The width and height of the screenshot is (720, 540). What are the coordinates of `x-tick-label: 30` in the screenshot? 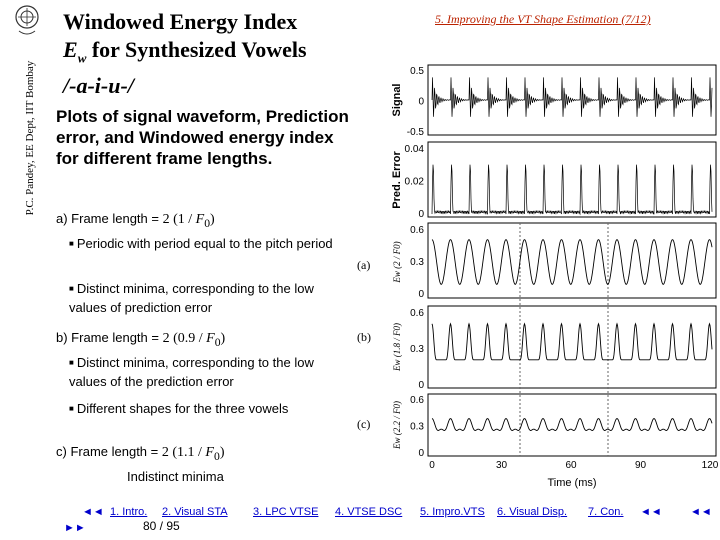 It's located at (502, 465).